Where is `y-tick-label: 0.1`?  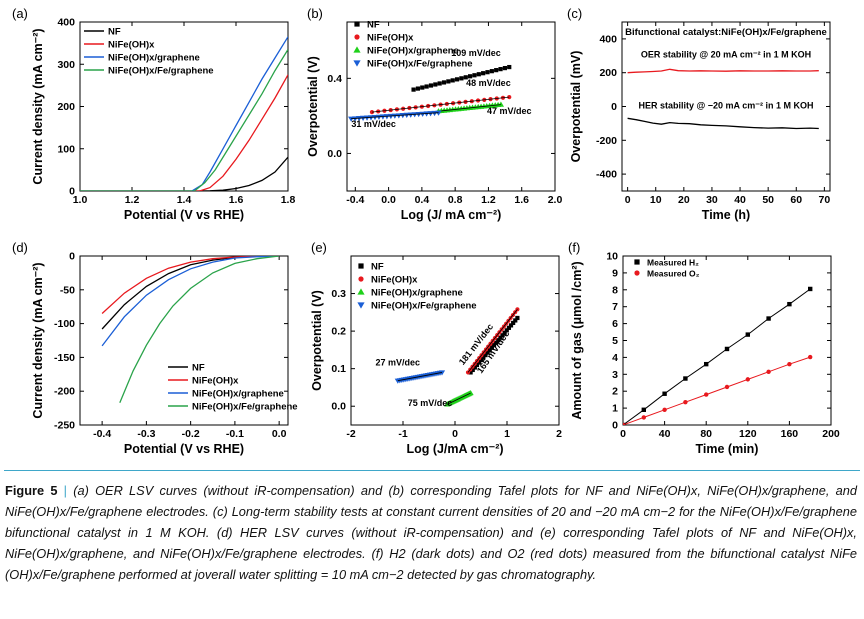 y-tick-label: 0.1 is located at coordinates (338, 369).